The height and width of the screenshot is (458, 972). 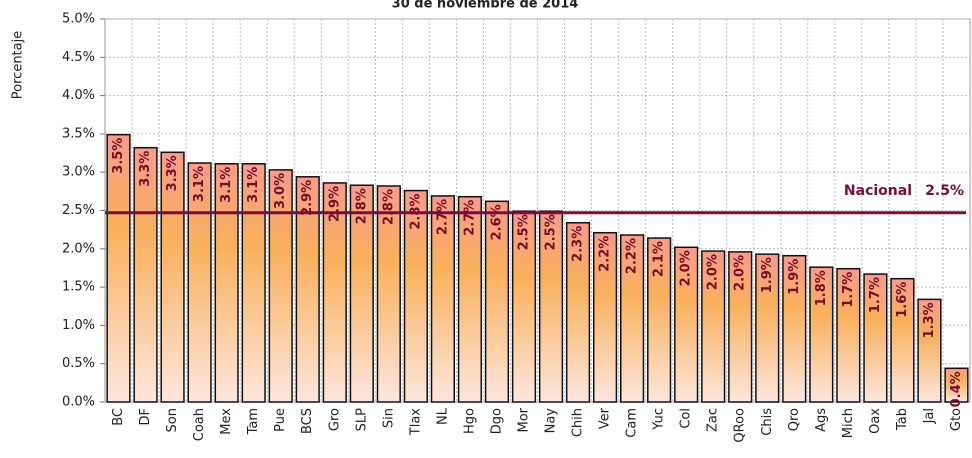 I want to click on y-tick-label: 4.0%, so click(x=78, y=95).